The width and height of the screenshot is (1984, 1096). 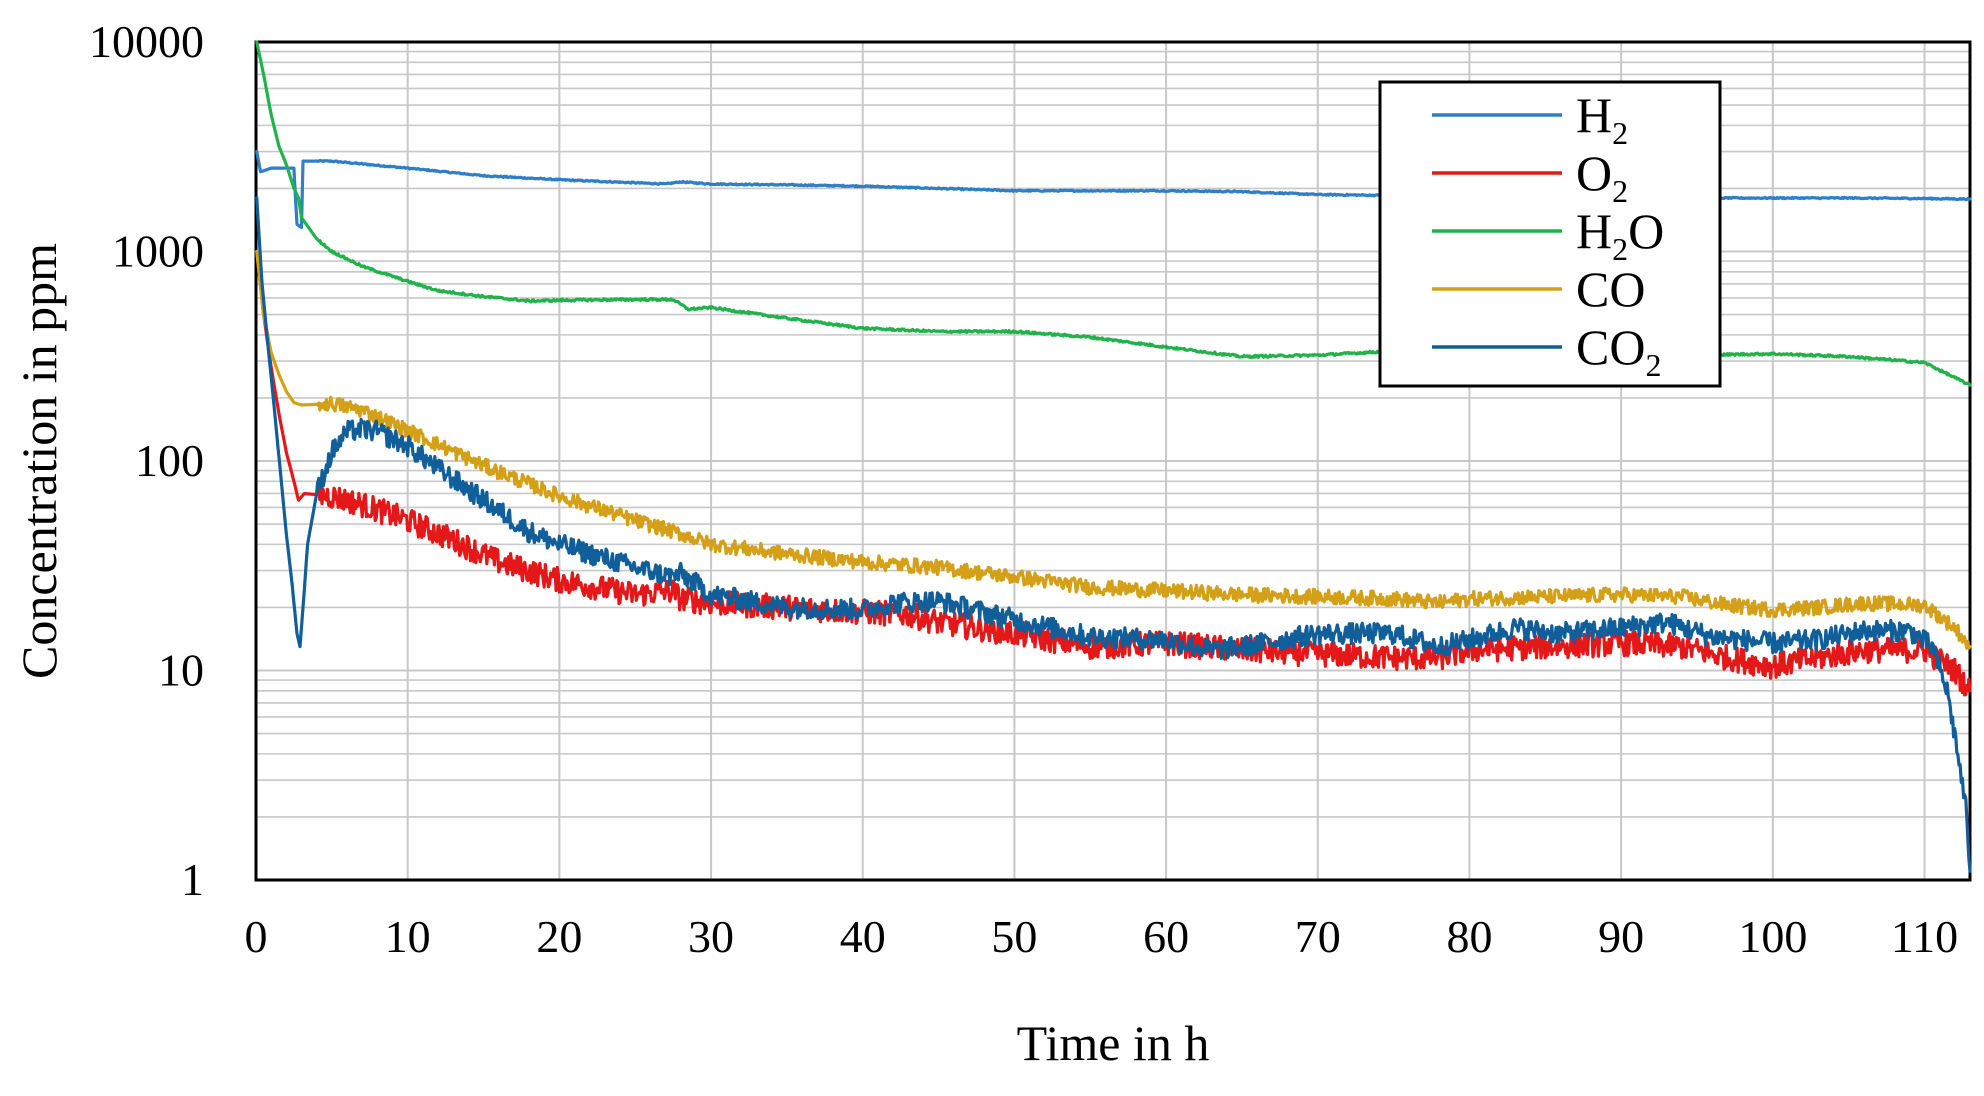 What do you see at coordinates (256, 936) in the screenshot?
I see `x-tick-label: 0` at bounding box center [256, 936].